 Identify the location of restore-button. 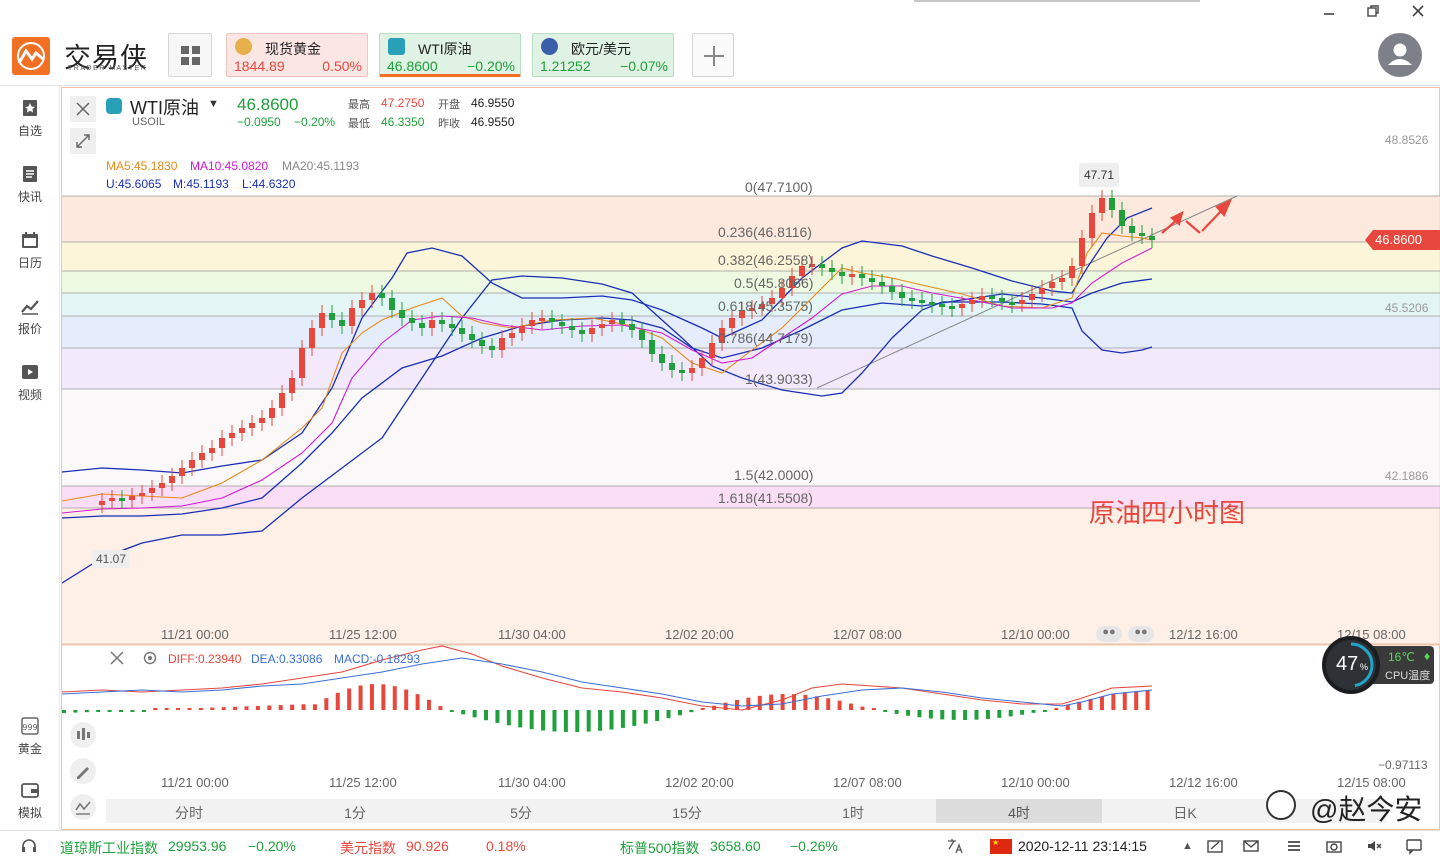
(1373, 12).